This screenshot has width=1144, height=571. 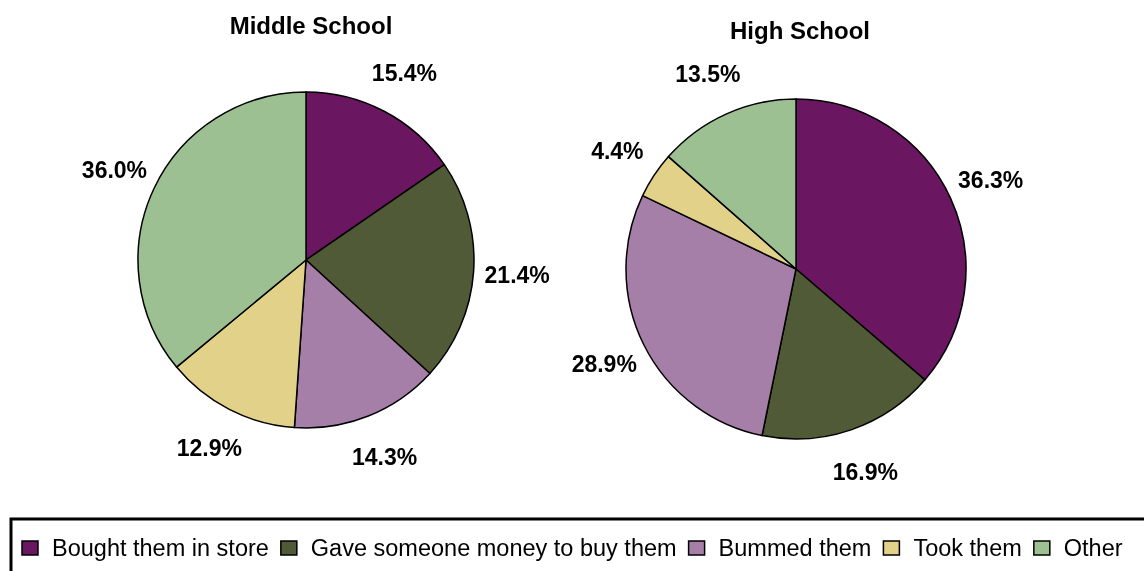 I want to click on data-label: 15.4%, so click(x=404, y=72).